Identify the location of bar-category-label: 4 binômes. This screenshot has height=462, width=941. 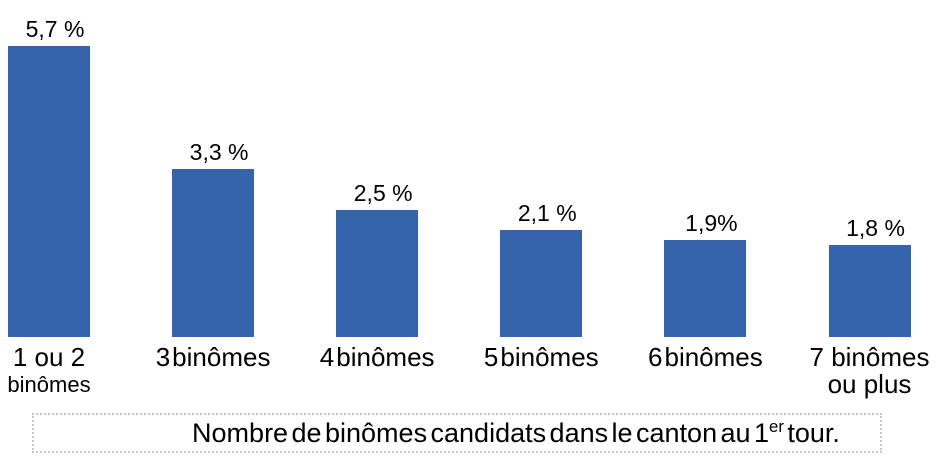
(377, 357).